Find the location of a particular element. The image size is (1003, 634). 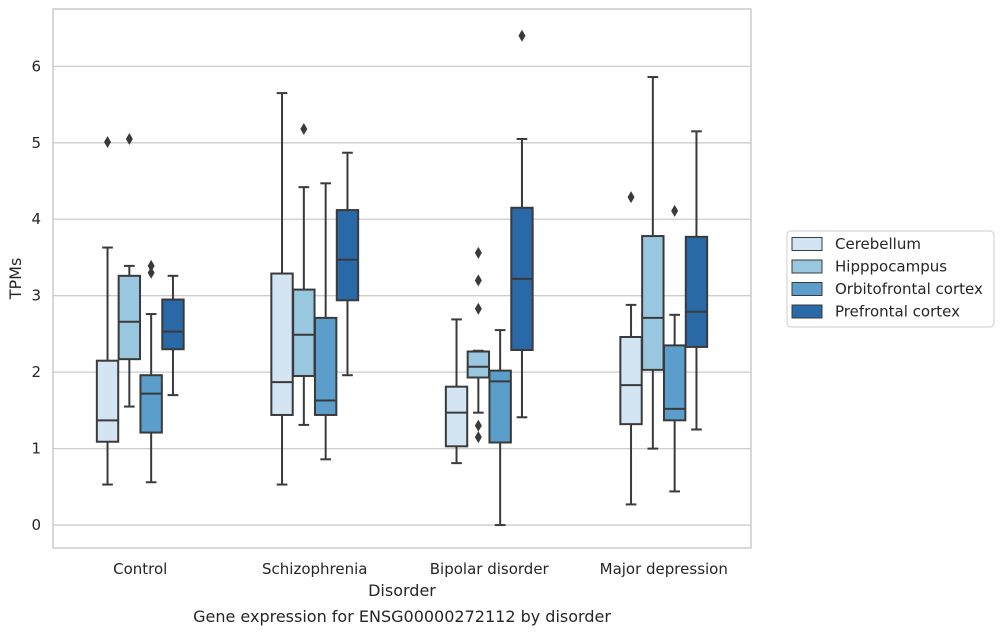

legend-label: Orbitofrontal cortex is located at coordinates (909, 289).